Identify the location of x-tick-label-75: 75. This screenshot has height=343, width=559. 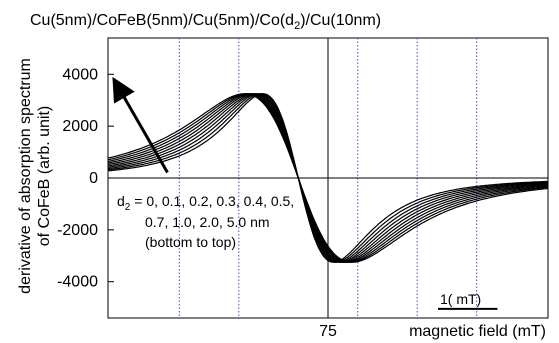
(328, 331).